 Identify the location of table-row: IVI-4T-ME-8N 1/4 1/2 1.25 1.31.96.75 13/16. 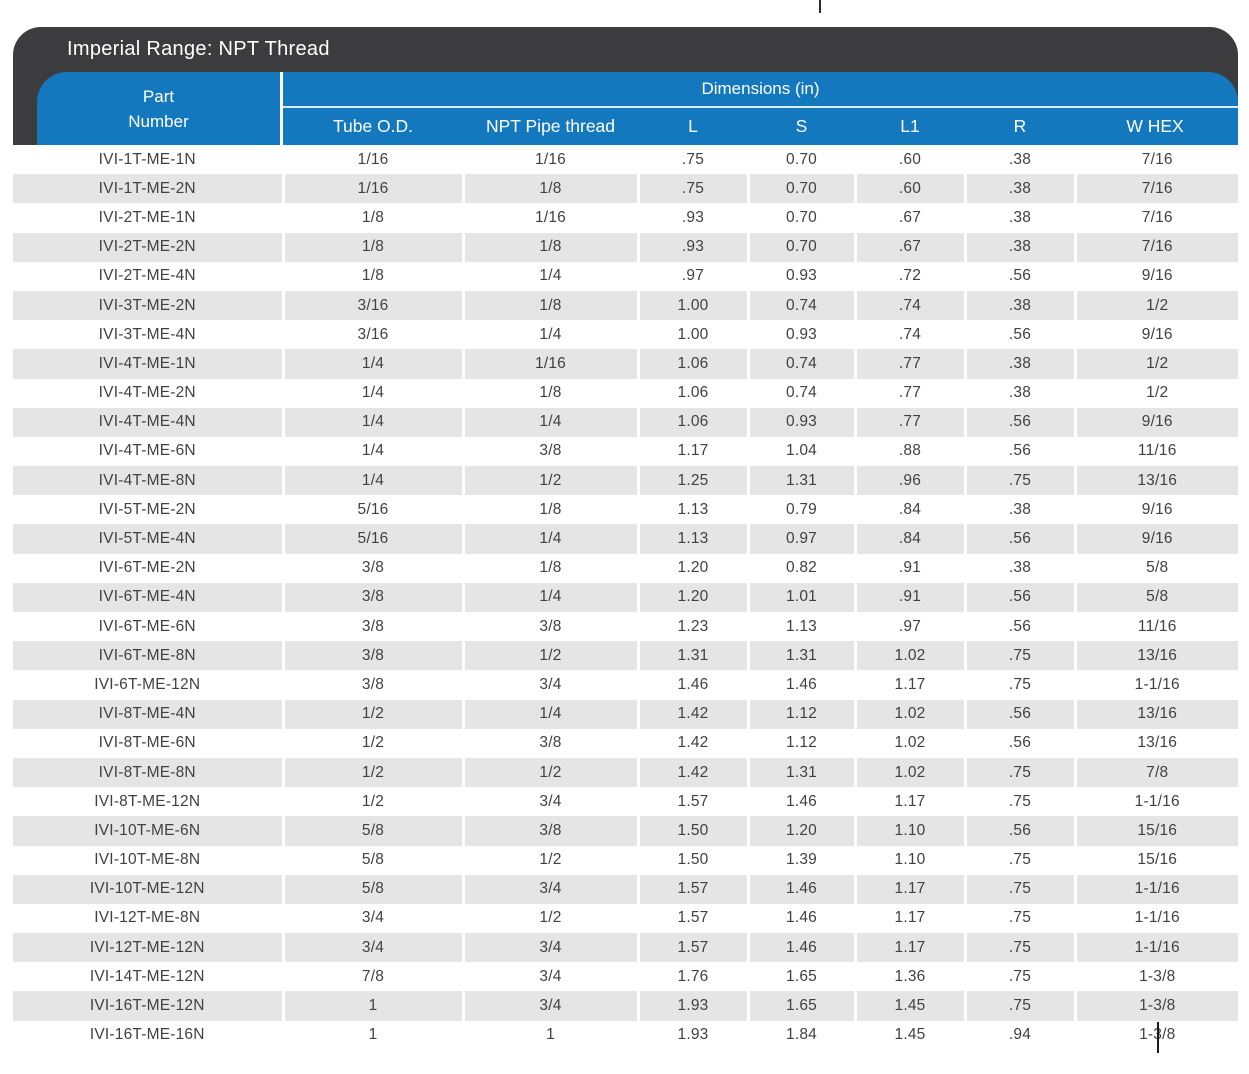
(625, 481).